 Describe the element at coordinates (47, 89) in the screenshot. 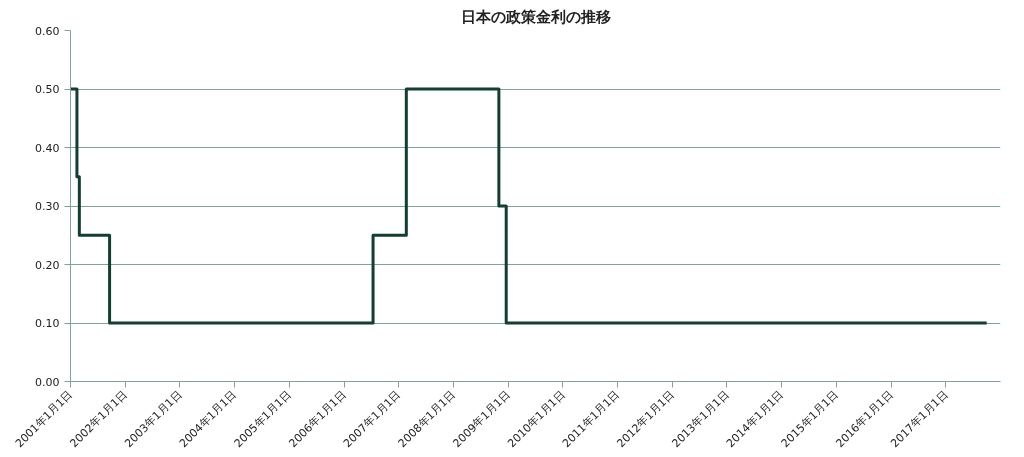

I see `y-tick-label: 0.50` at that location.